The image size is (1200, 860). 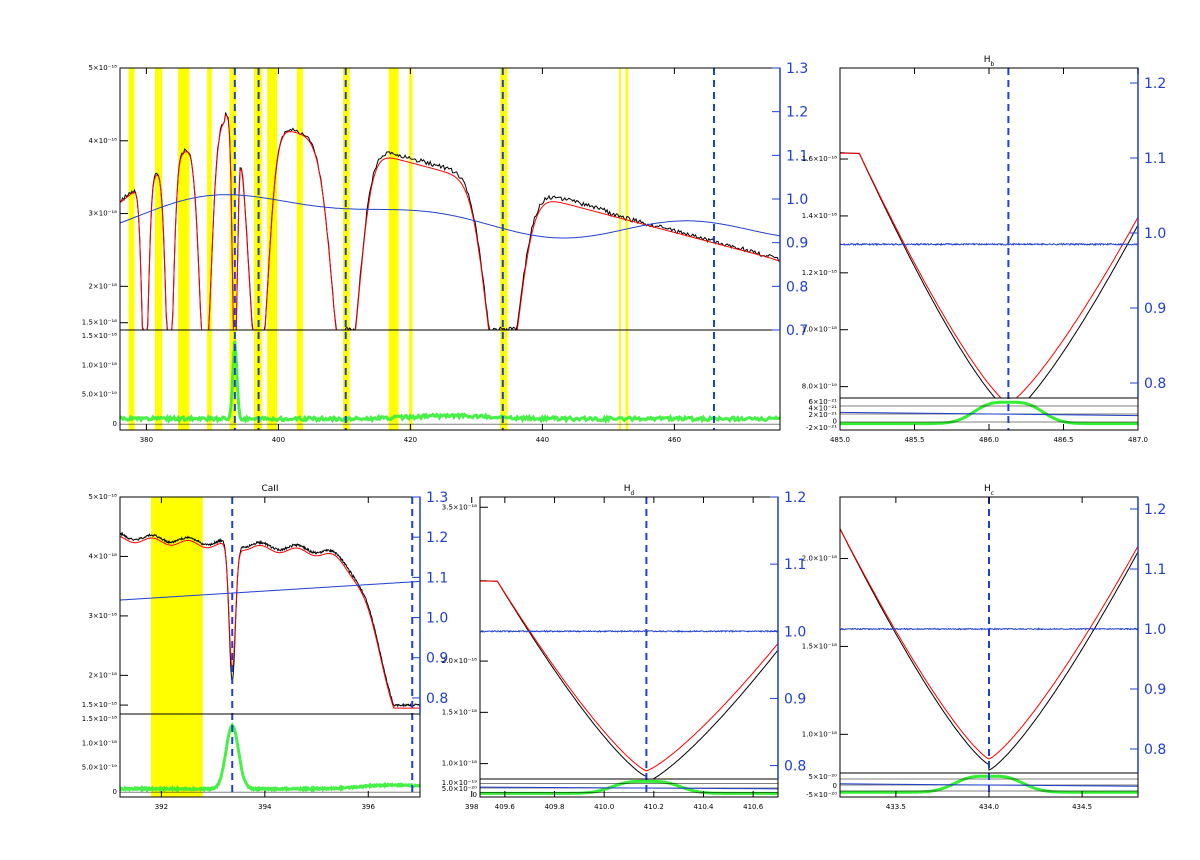 What do you see at coordinates (914, 440) in the screenshot?
I see `x-tick-label: 485.5` at bounding box center [914, 440].